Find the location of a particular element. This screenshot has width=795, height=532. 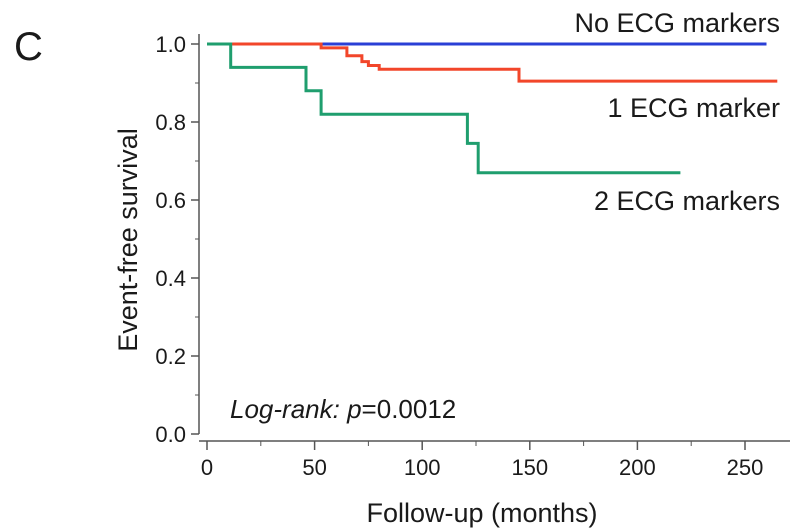

y-tick-label: 0.2 is located at coordinates (170, 356).